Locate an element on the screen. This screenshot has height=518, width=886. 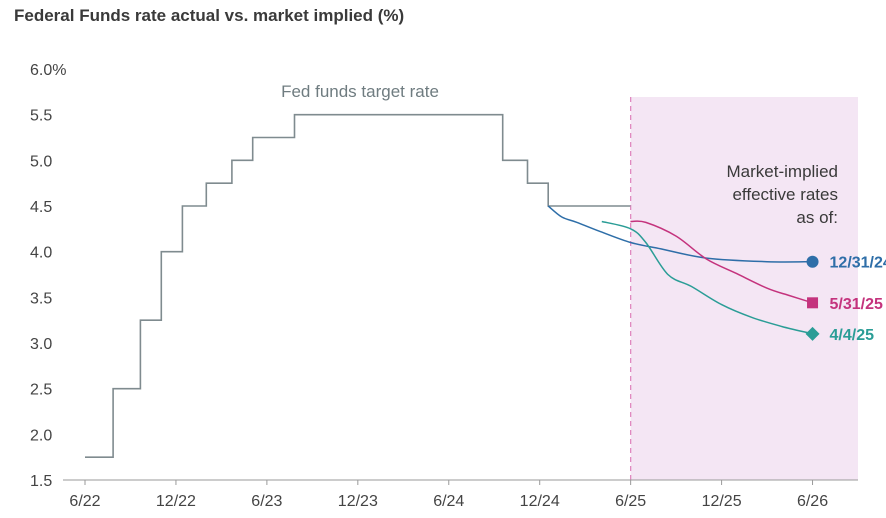
x-tick-labels: 6/22 12/22 6/23 12/23 6/24 12/24 6/25 12/25 6/26 is located at coordinates (448, 501).